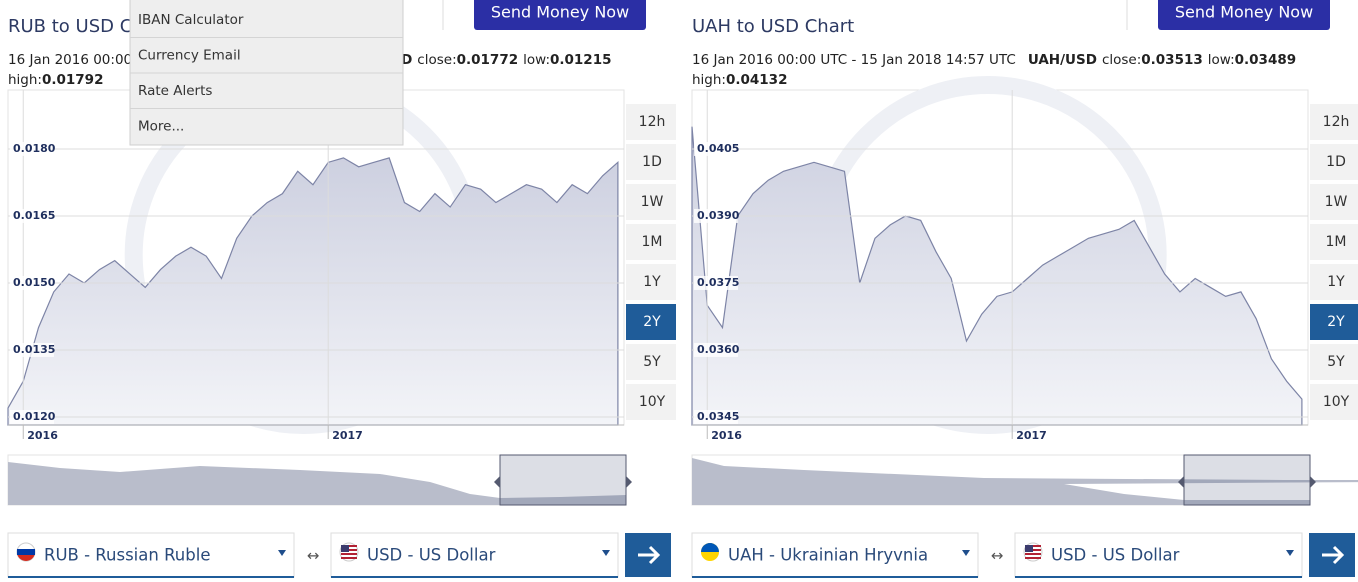 The width and height of the screenshot is (1358, 582). I want to click on currency-select: RUB - Russian Ruble, so click(151, 555).